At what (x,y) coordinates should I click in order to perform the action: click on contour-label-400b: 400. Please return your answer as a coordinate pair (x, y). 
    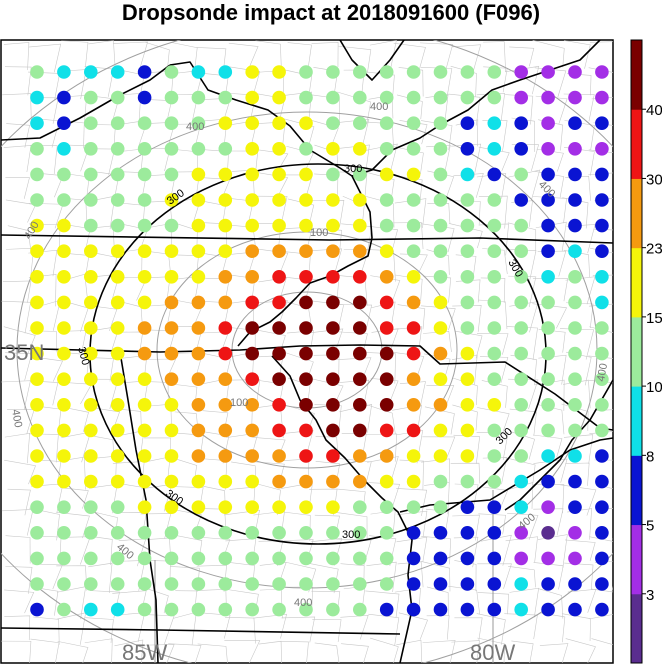
    Looking at the image, I should click on (195, 127).